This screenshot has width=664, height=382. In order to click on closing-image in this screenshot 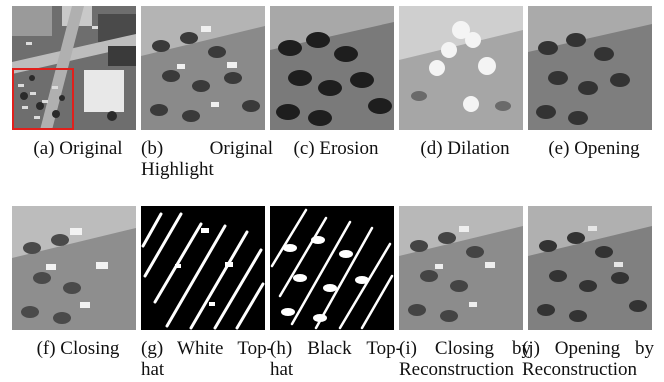, I will do `click(74, 268)`.